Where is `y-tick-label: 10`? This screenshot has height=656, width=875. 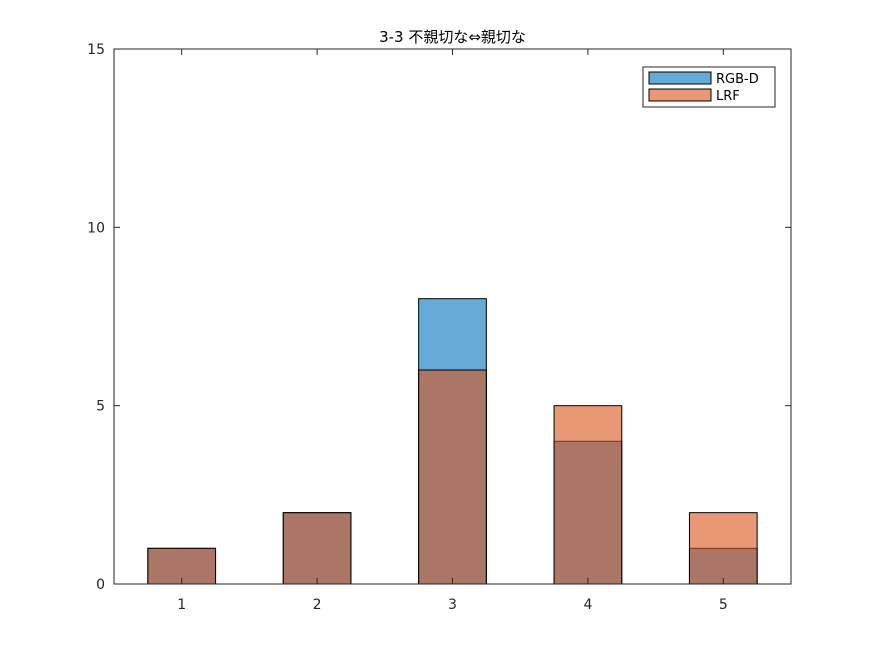 y-tick-label: 10 is located at coordinates (96, 228).